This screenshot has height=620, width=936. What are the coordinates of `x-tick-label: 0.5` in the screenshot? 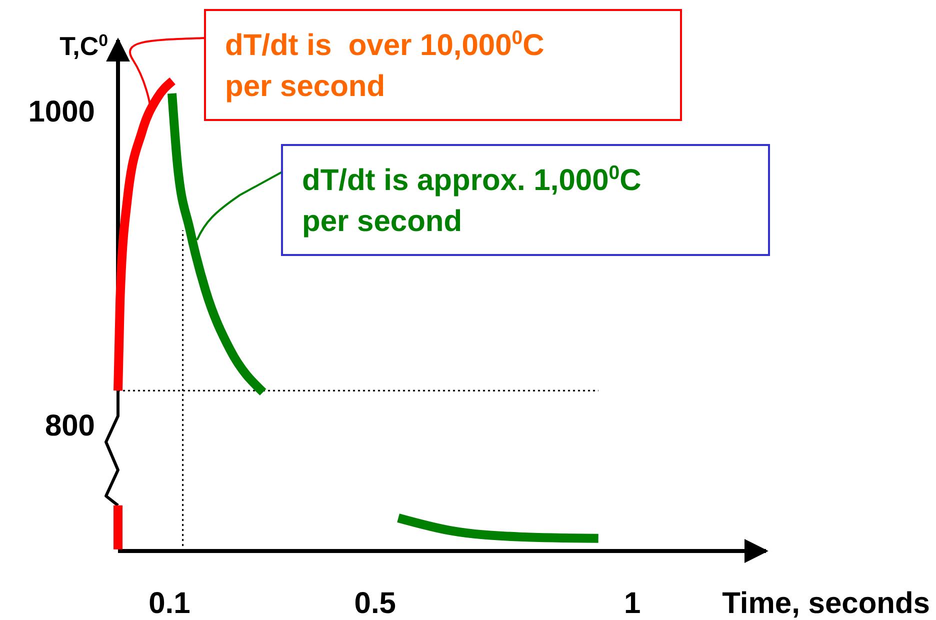 It's located at (375, 603).